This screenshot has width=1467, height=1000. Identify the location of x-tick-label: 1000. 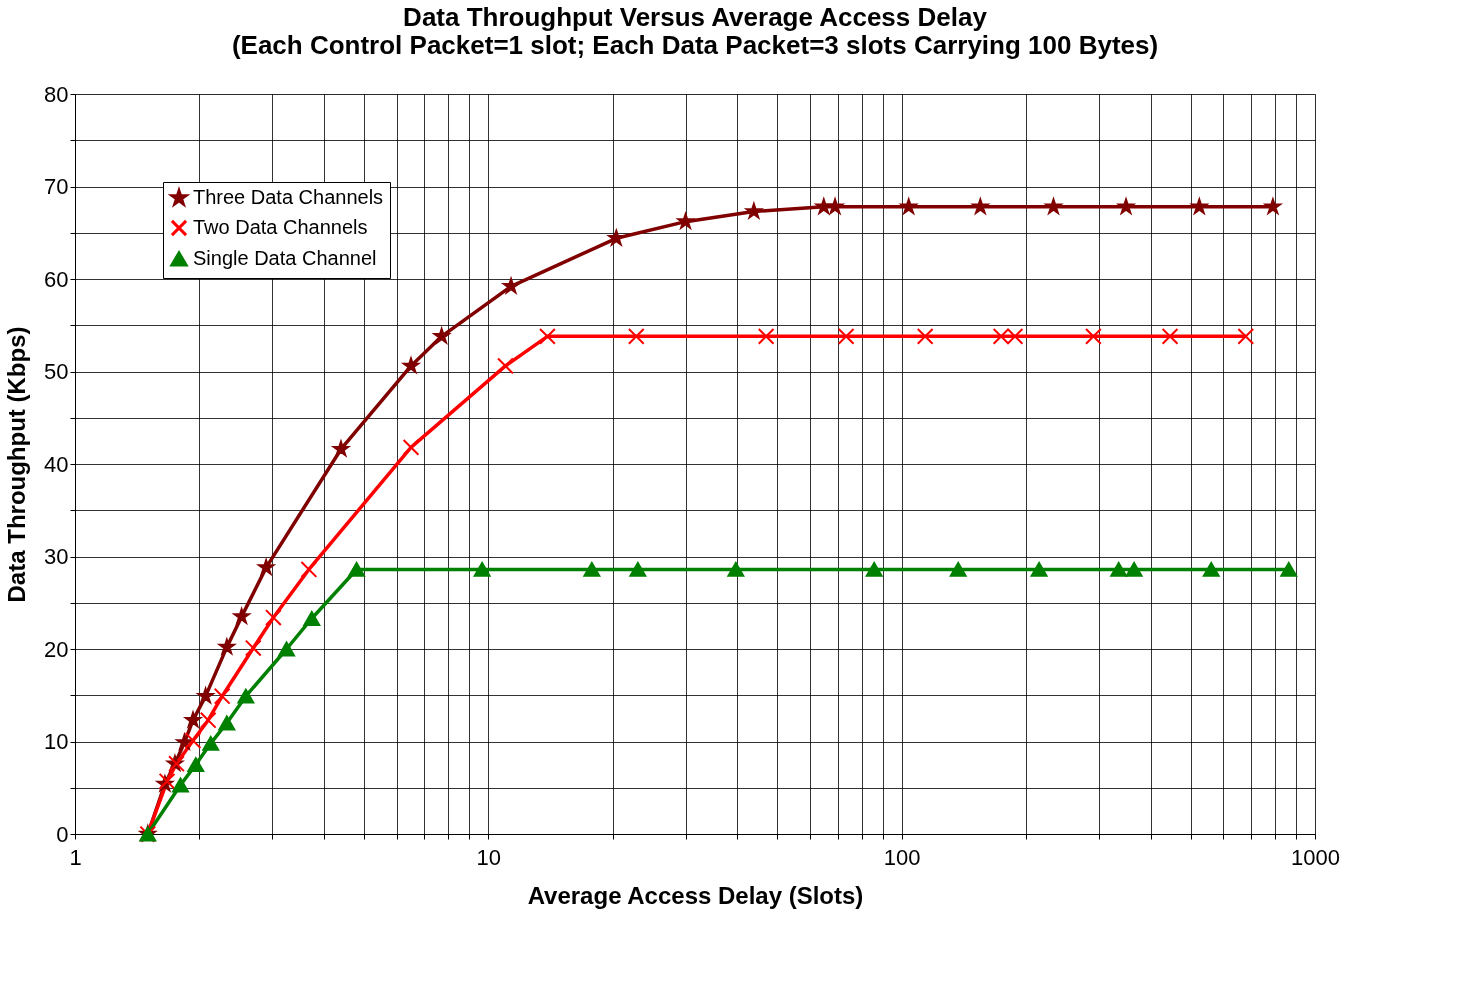
(1315, 857).